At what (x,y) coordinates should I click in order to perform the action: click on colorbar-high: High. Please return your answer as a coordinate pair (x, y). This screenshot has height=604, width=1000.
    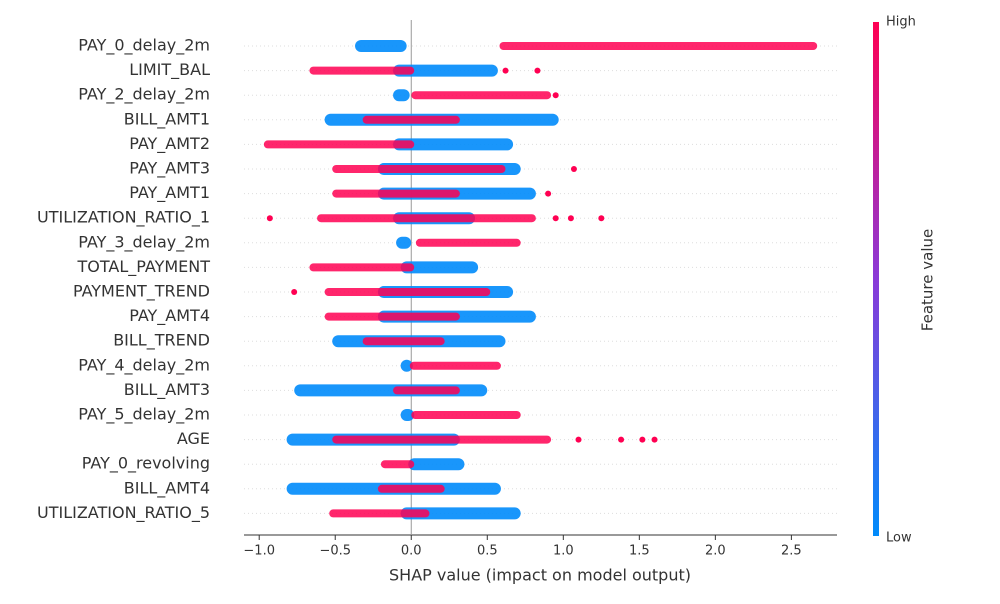
    Looking at the image, I should click on (901, 22).